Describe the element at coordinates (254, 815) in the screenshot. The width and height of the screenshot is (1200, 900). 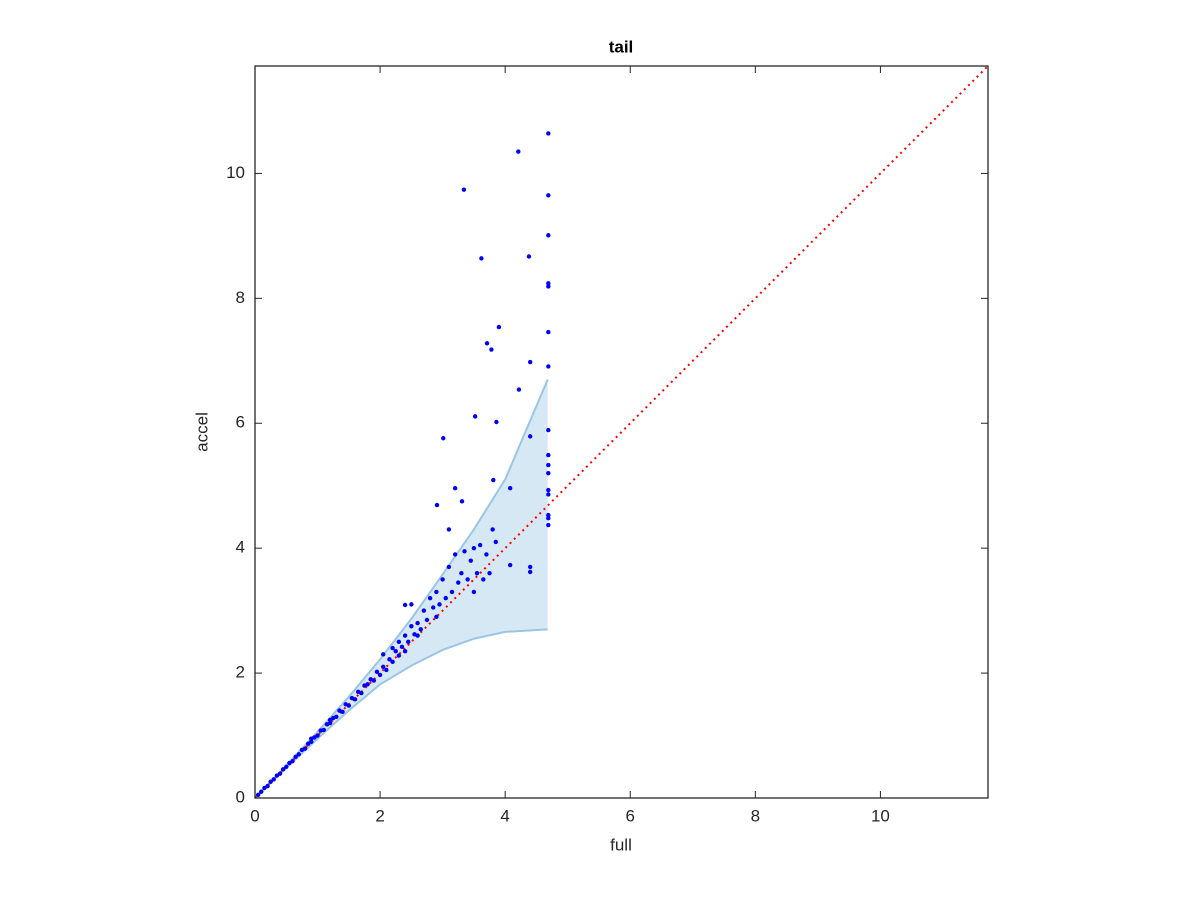
I see `x-tick-label: 0` at that location.